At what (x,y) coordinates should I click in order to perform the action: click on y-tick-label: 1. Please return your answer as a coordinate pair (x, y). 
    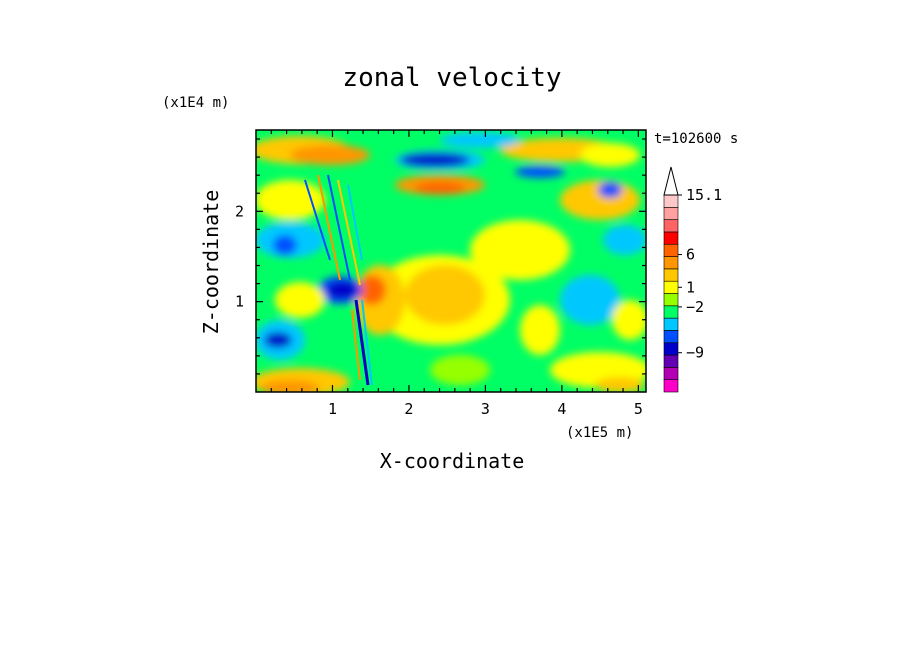
    Looking at the image, I should click on (239, 302).